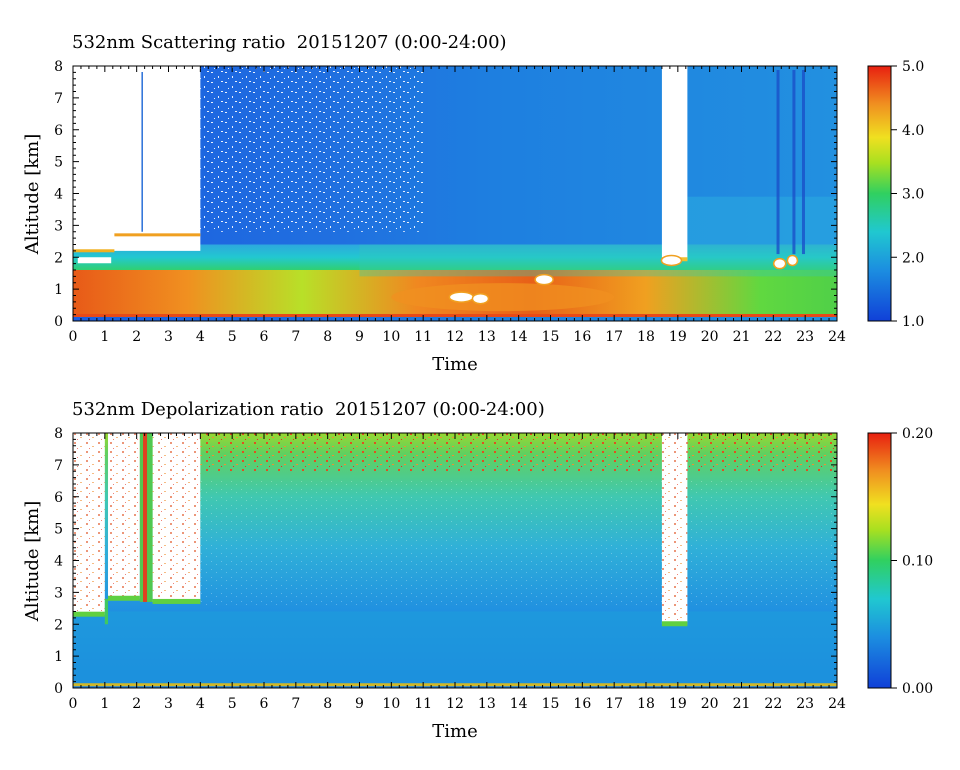 The height and width of the screenshot is (770, 960). I want to click on x-tick-label: 15, so click(551, 337).